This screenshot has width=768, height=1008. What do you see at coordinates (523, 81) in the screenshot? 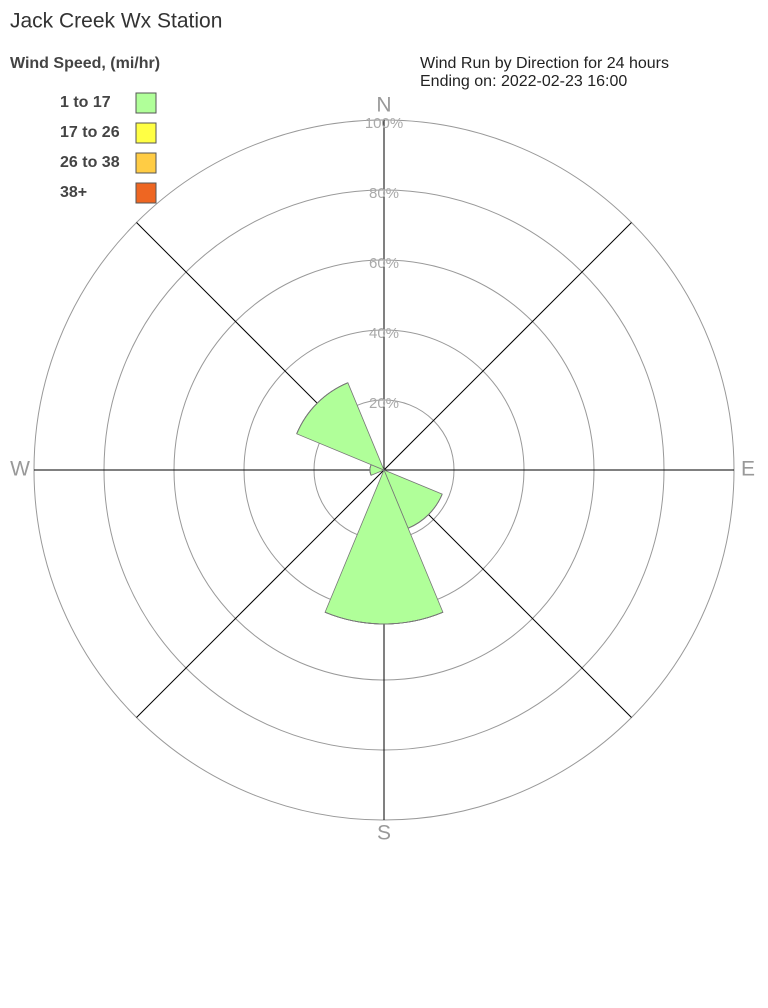
I see `subtitle: Ending on: 2022-02-23 16:00` at bounding box center [523, 81].